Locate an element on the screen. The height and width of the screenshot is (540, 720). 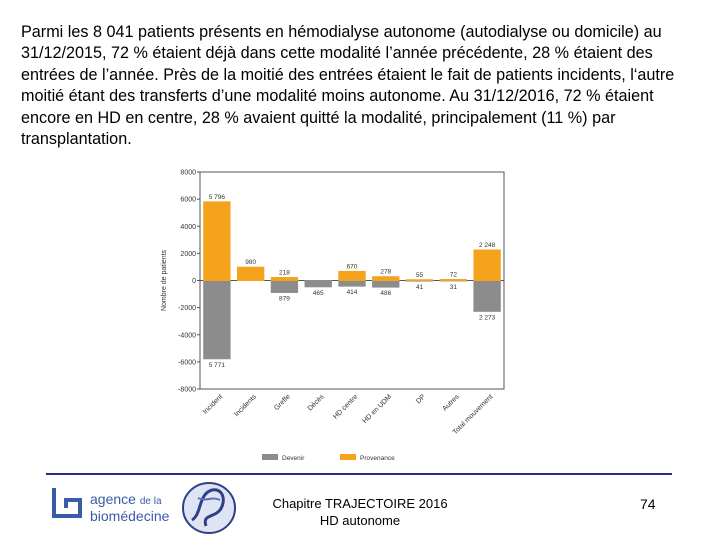
y-tick-label: 4000 is located at coordinates (188, 227).